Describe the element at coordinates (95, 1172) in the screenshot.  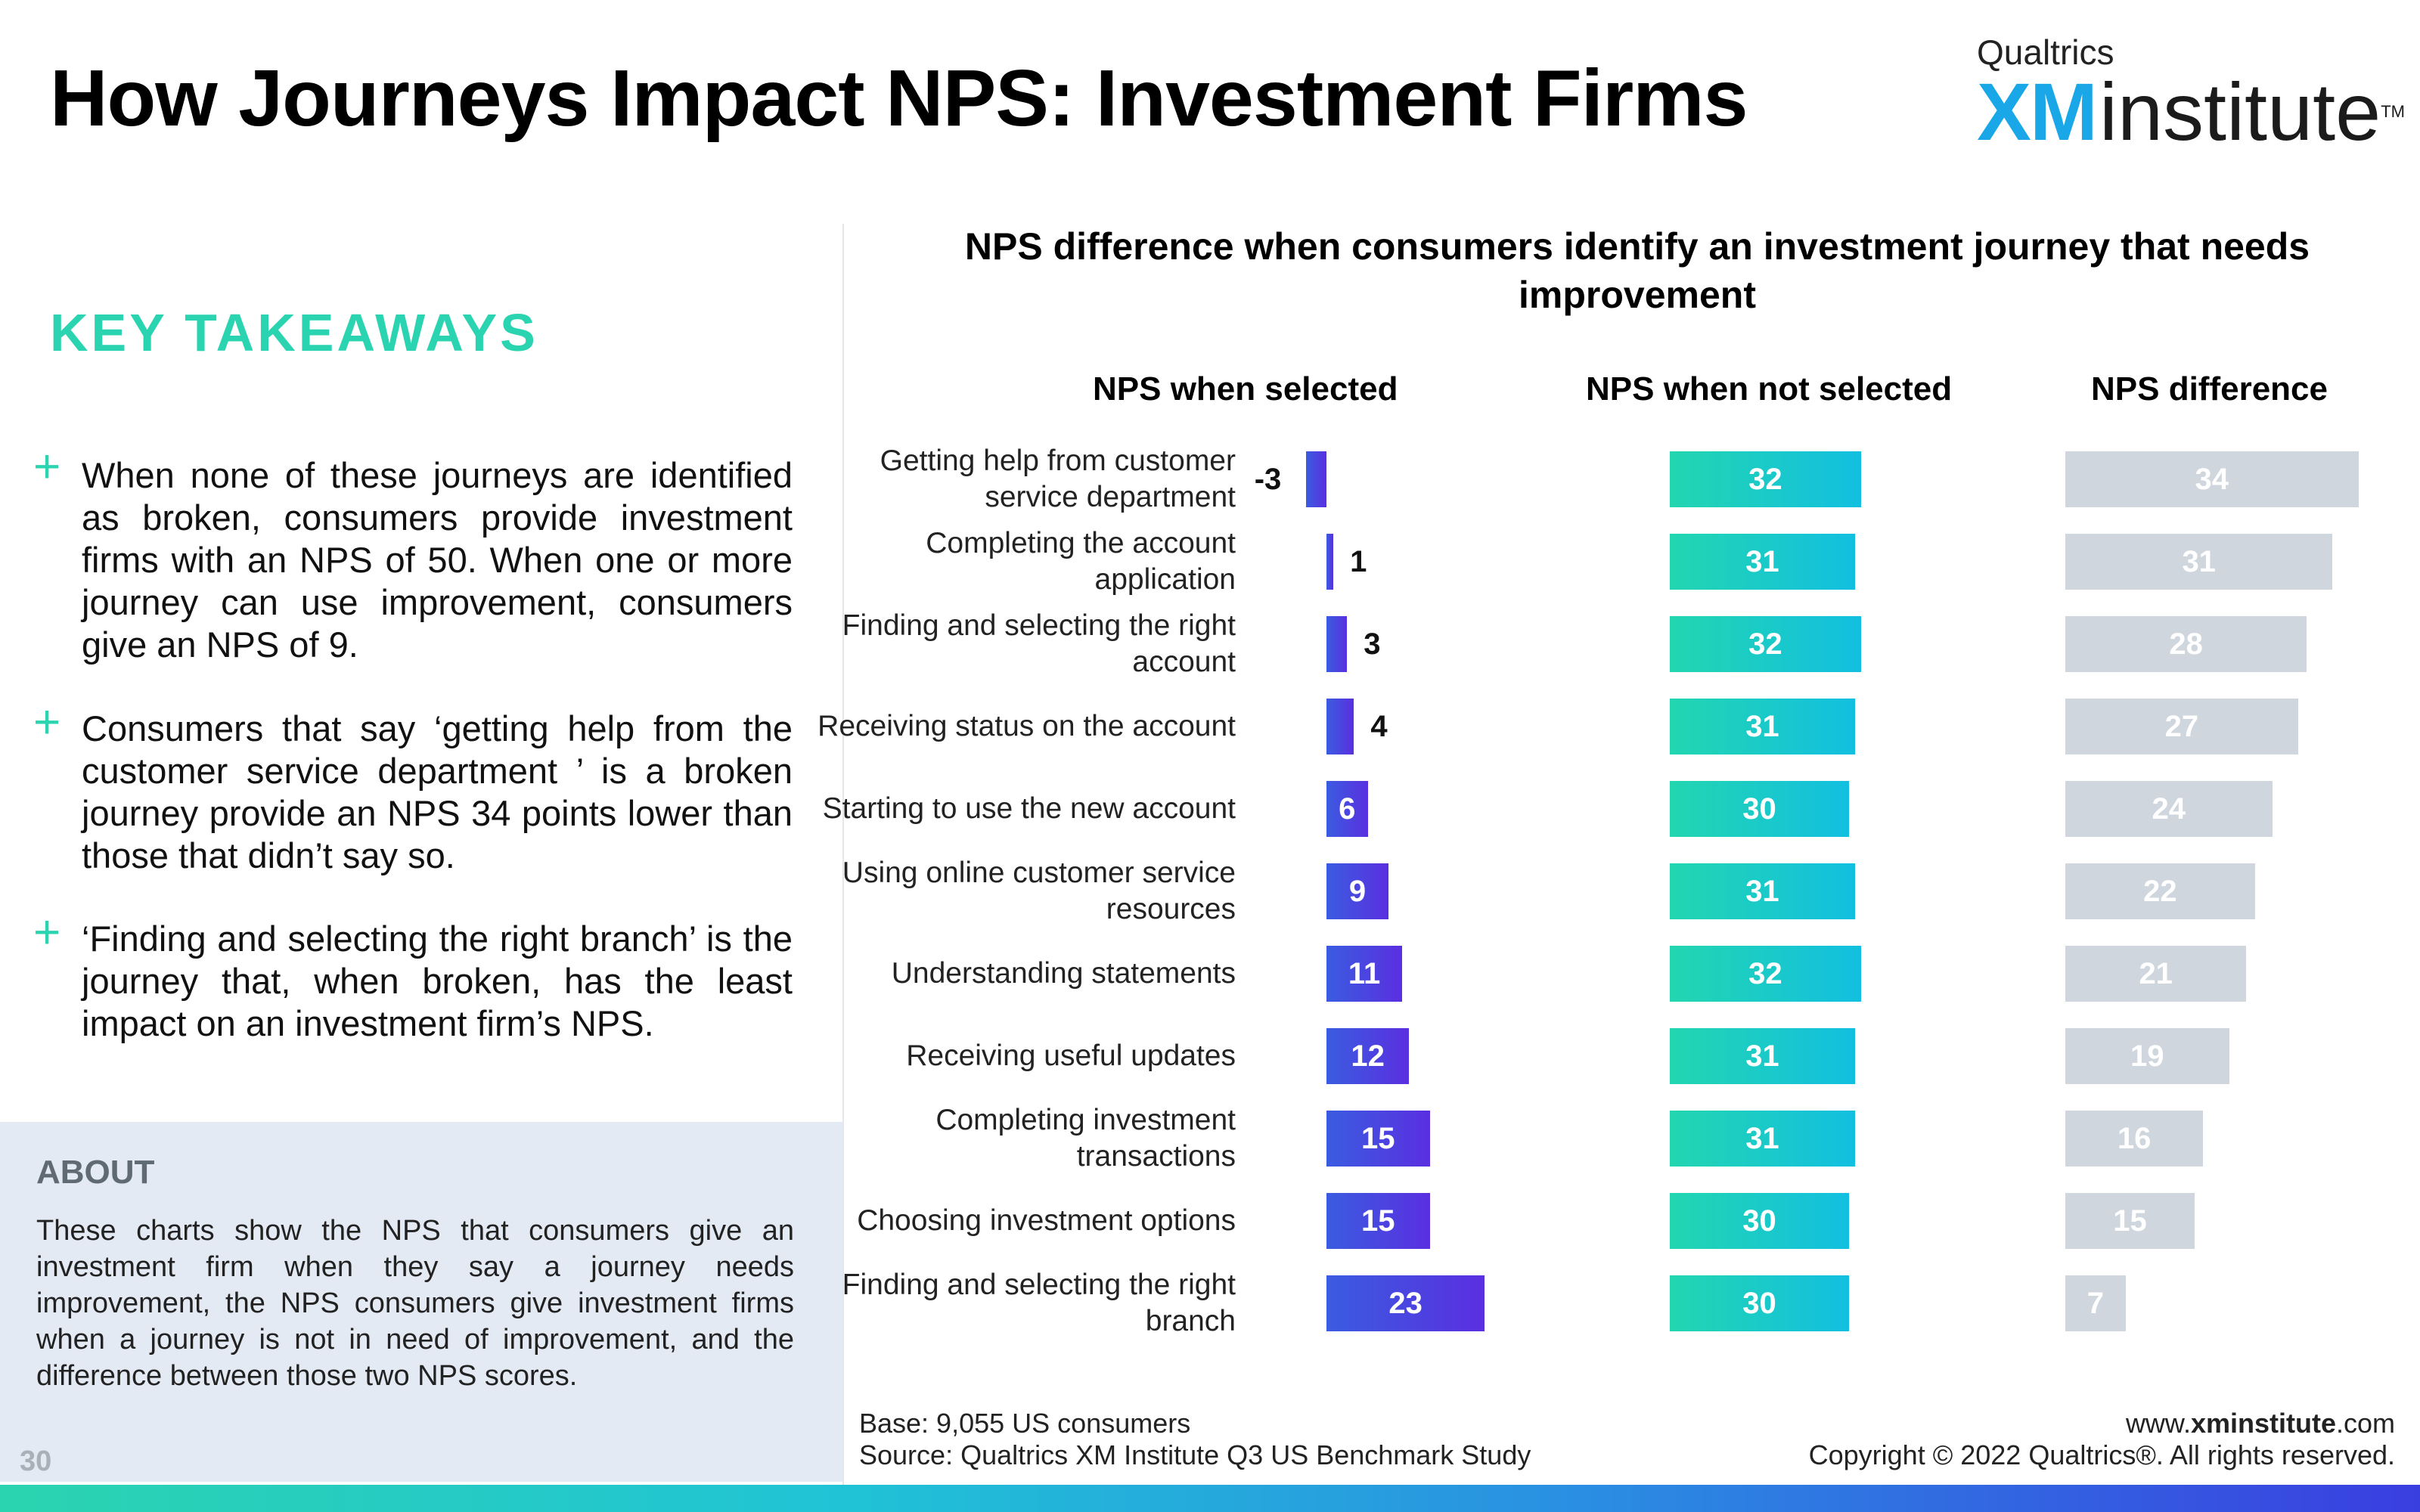
I see `about-heading: ABOUT` at that location.